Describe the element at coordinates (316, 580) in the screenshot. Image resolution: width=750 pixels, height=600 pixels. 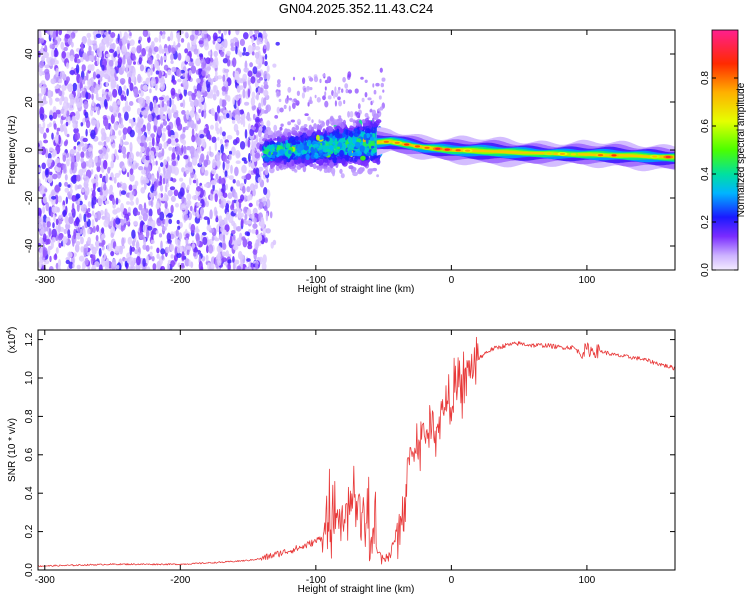
I see `snr-x-tick-label: -100` at that location.